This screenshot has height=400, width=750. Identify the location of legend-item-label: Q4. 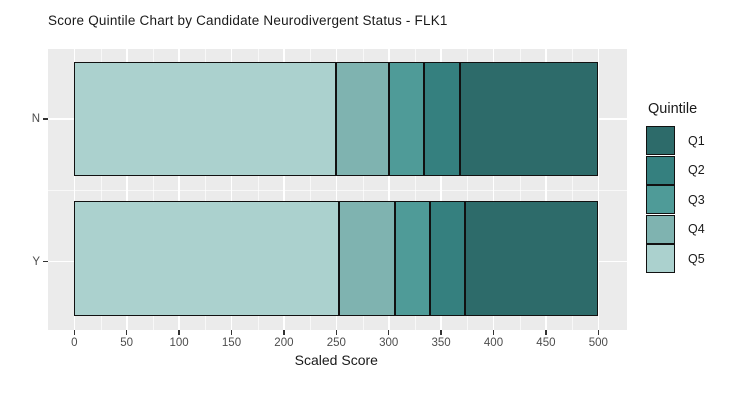
(696, 229).